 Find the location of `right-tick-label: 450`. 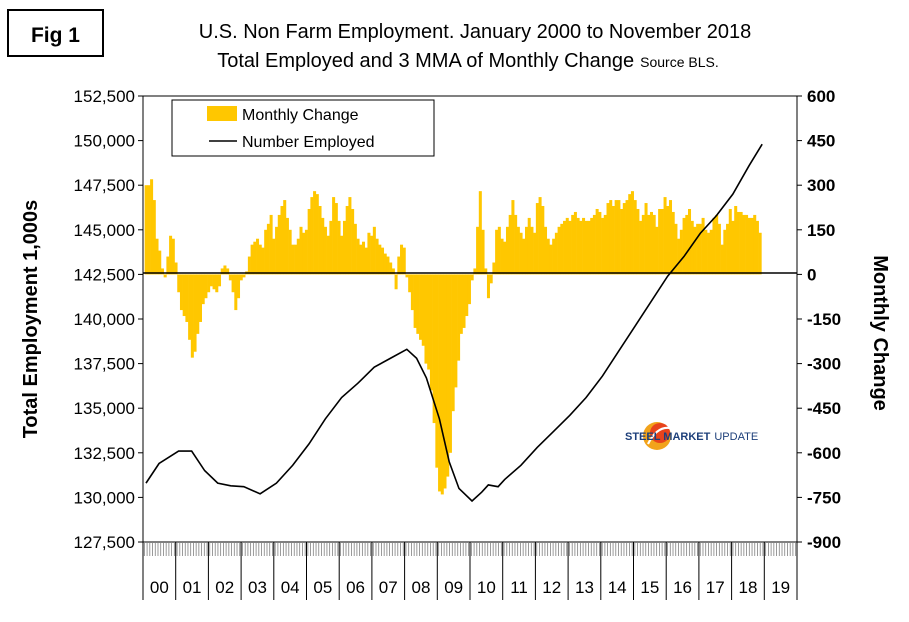

right-tick-label: 450 is located at coordinates (821, 141).